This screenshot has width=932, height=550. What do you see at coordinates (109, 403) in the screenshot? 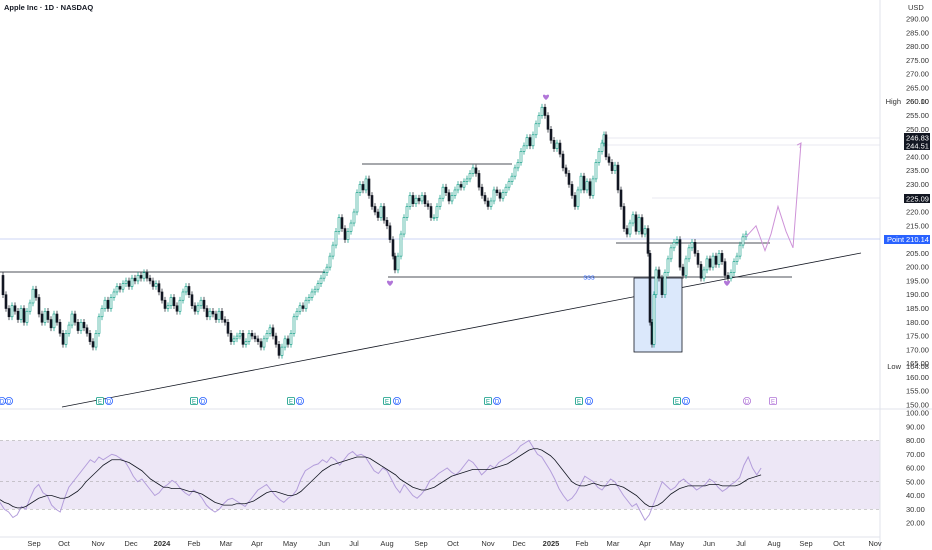
I see `event-badge-letter: D` at bounding box center [109, 403].